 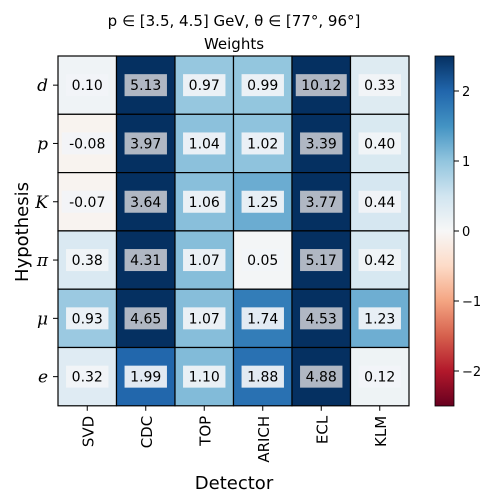 What do you see at coordinates (321, 144) in the screenshot?
I see `cell-value-label: 3.39` at bounding box center [321, 144].